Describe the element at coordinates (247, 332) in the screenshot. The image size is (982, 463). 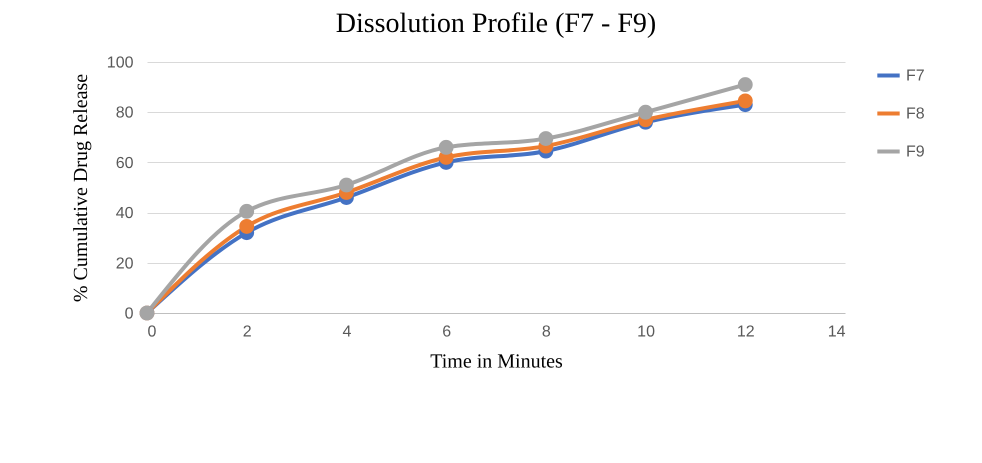
I see `x-tick-label: 2` at that location.